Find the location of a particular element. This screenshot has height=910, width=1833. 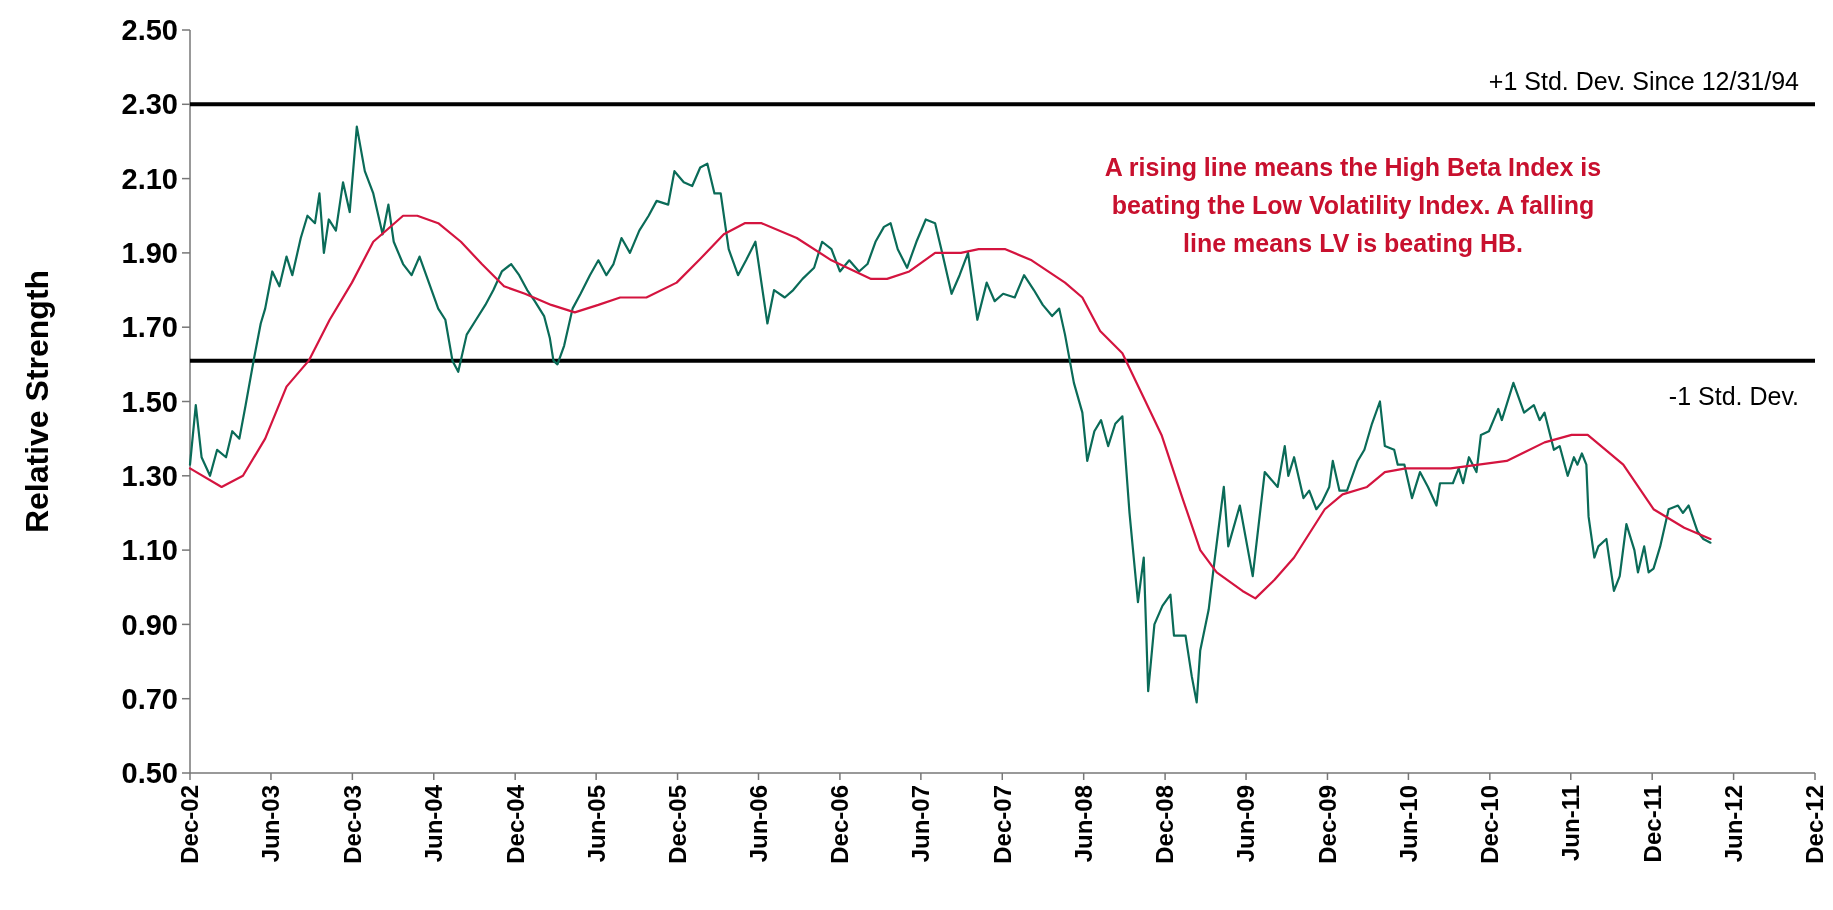

y-tick-label: 1.70 is located at coordinates (149, 327).